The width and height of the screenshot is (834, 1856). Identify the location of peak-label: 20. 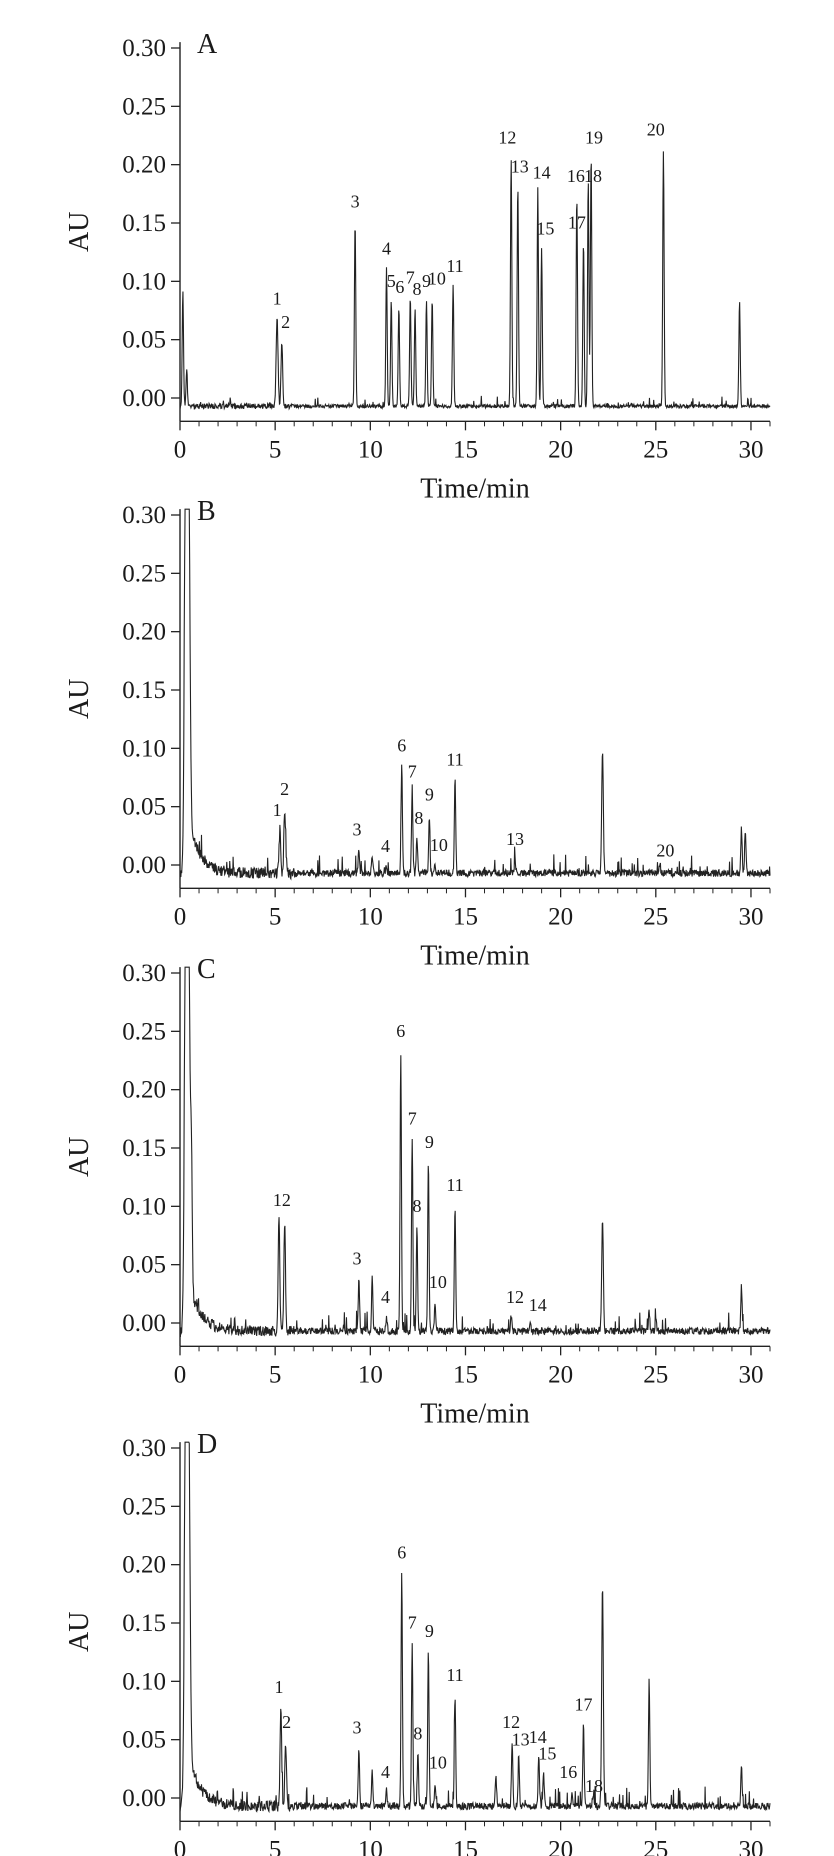
(656, 129).